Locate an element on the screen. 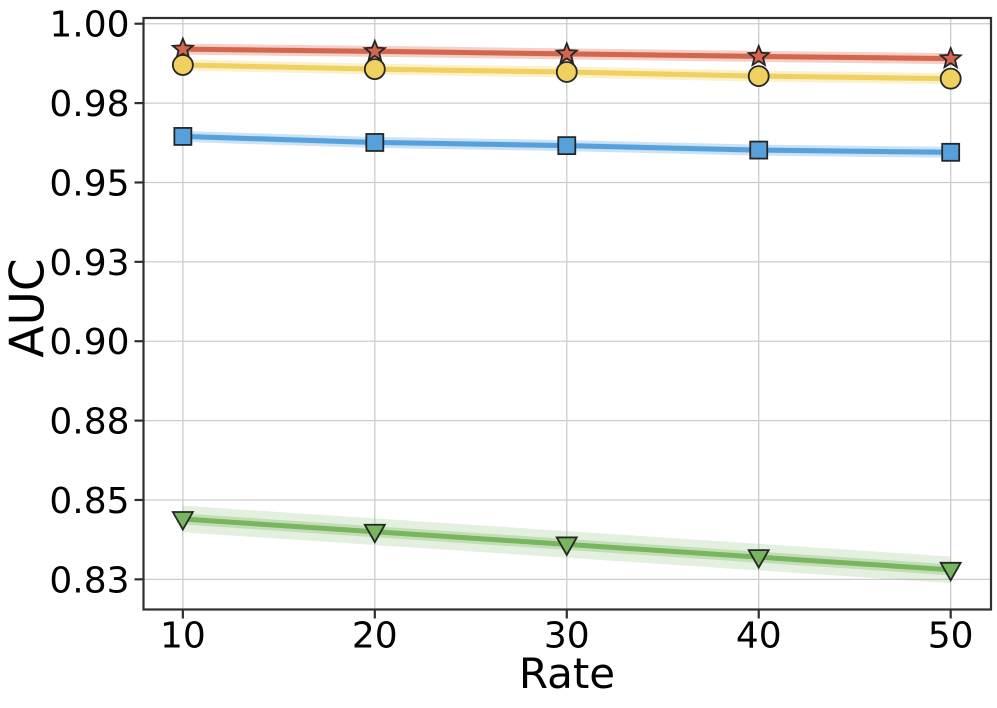  y-tick-label: 0.85 is located at coordinates (89, 501).